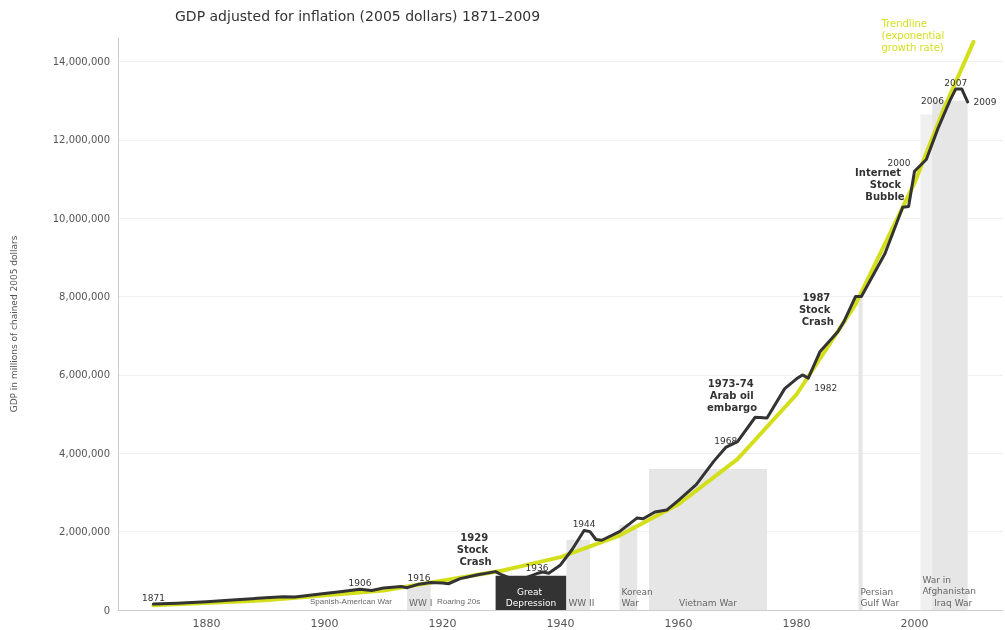 Image resolution: width=1005 pixels, height=630 pixels. Describe the element at coordinates (826, 388) in the screenshot. I see `annotation: 1982` at that location.